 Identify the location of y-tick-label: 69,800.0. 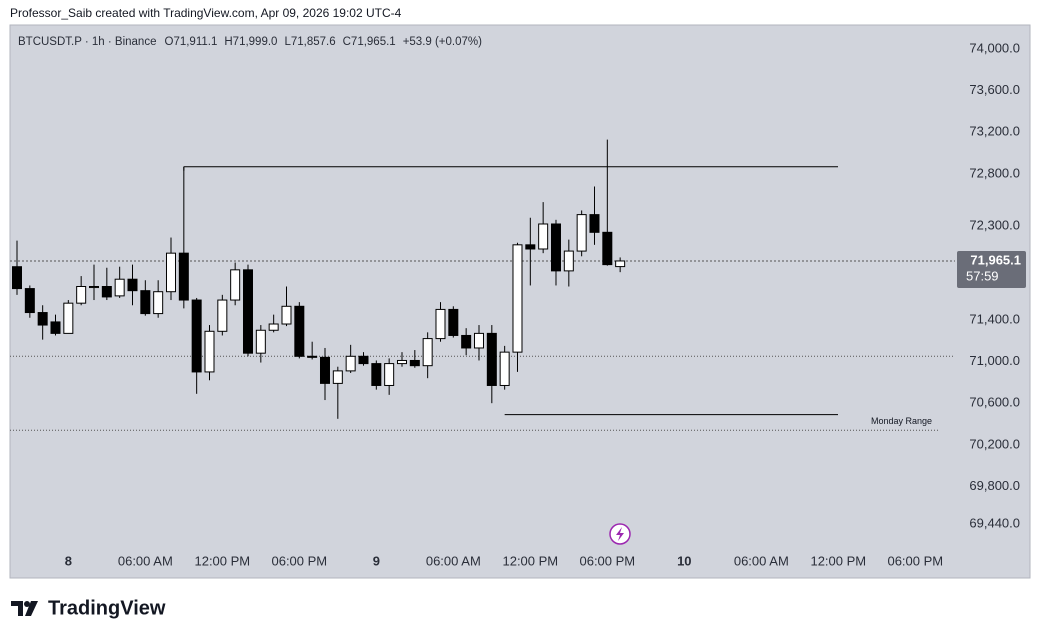
(994, 485).